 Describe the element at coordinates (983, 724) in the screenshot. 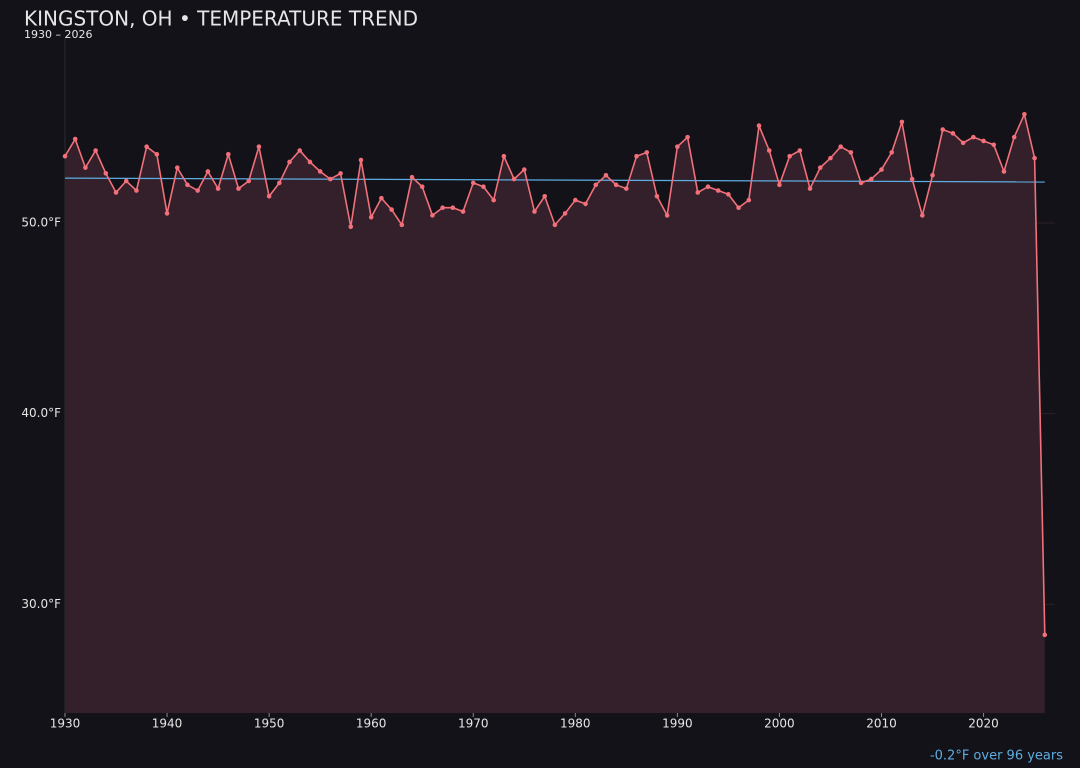

I see `x-tick-label: 2020` at that location.